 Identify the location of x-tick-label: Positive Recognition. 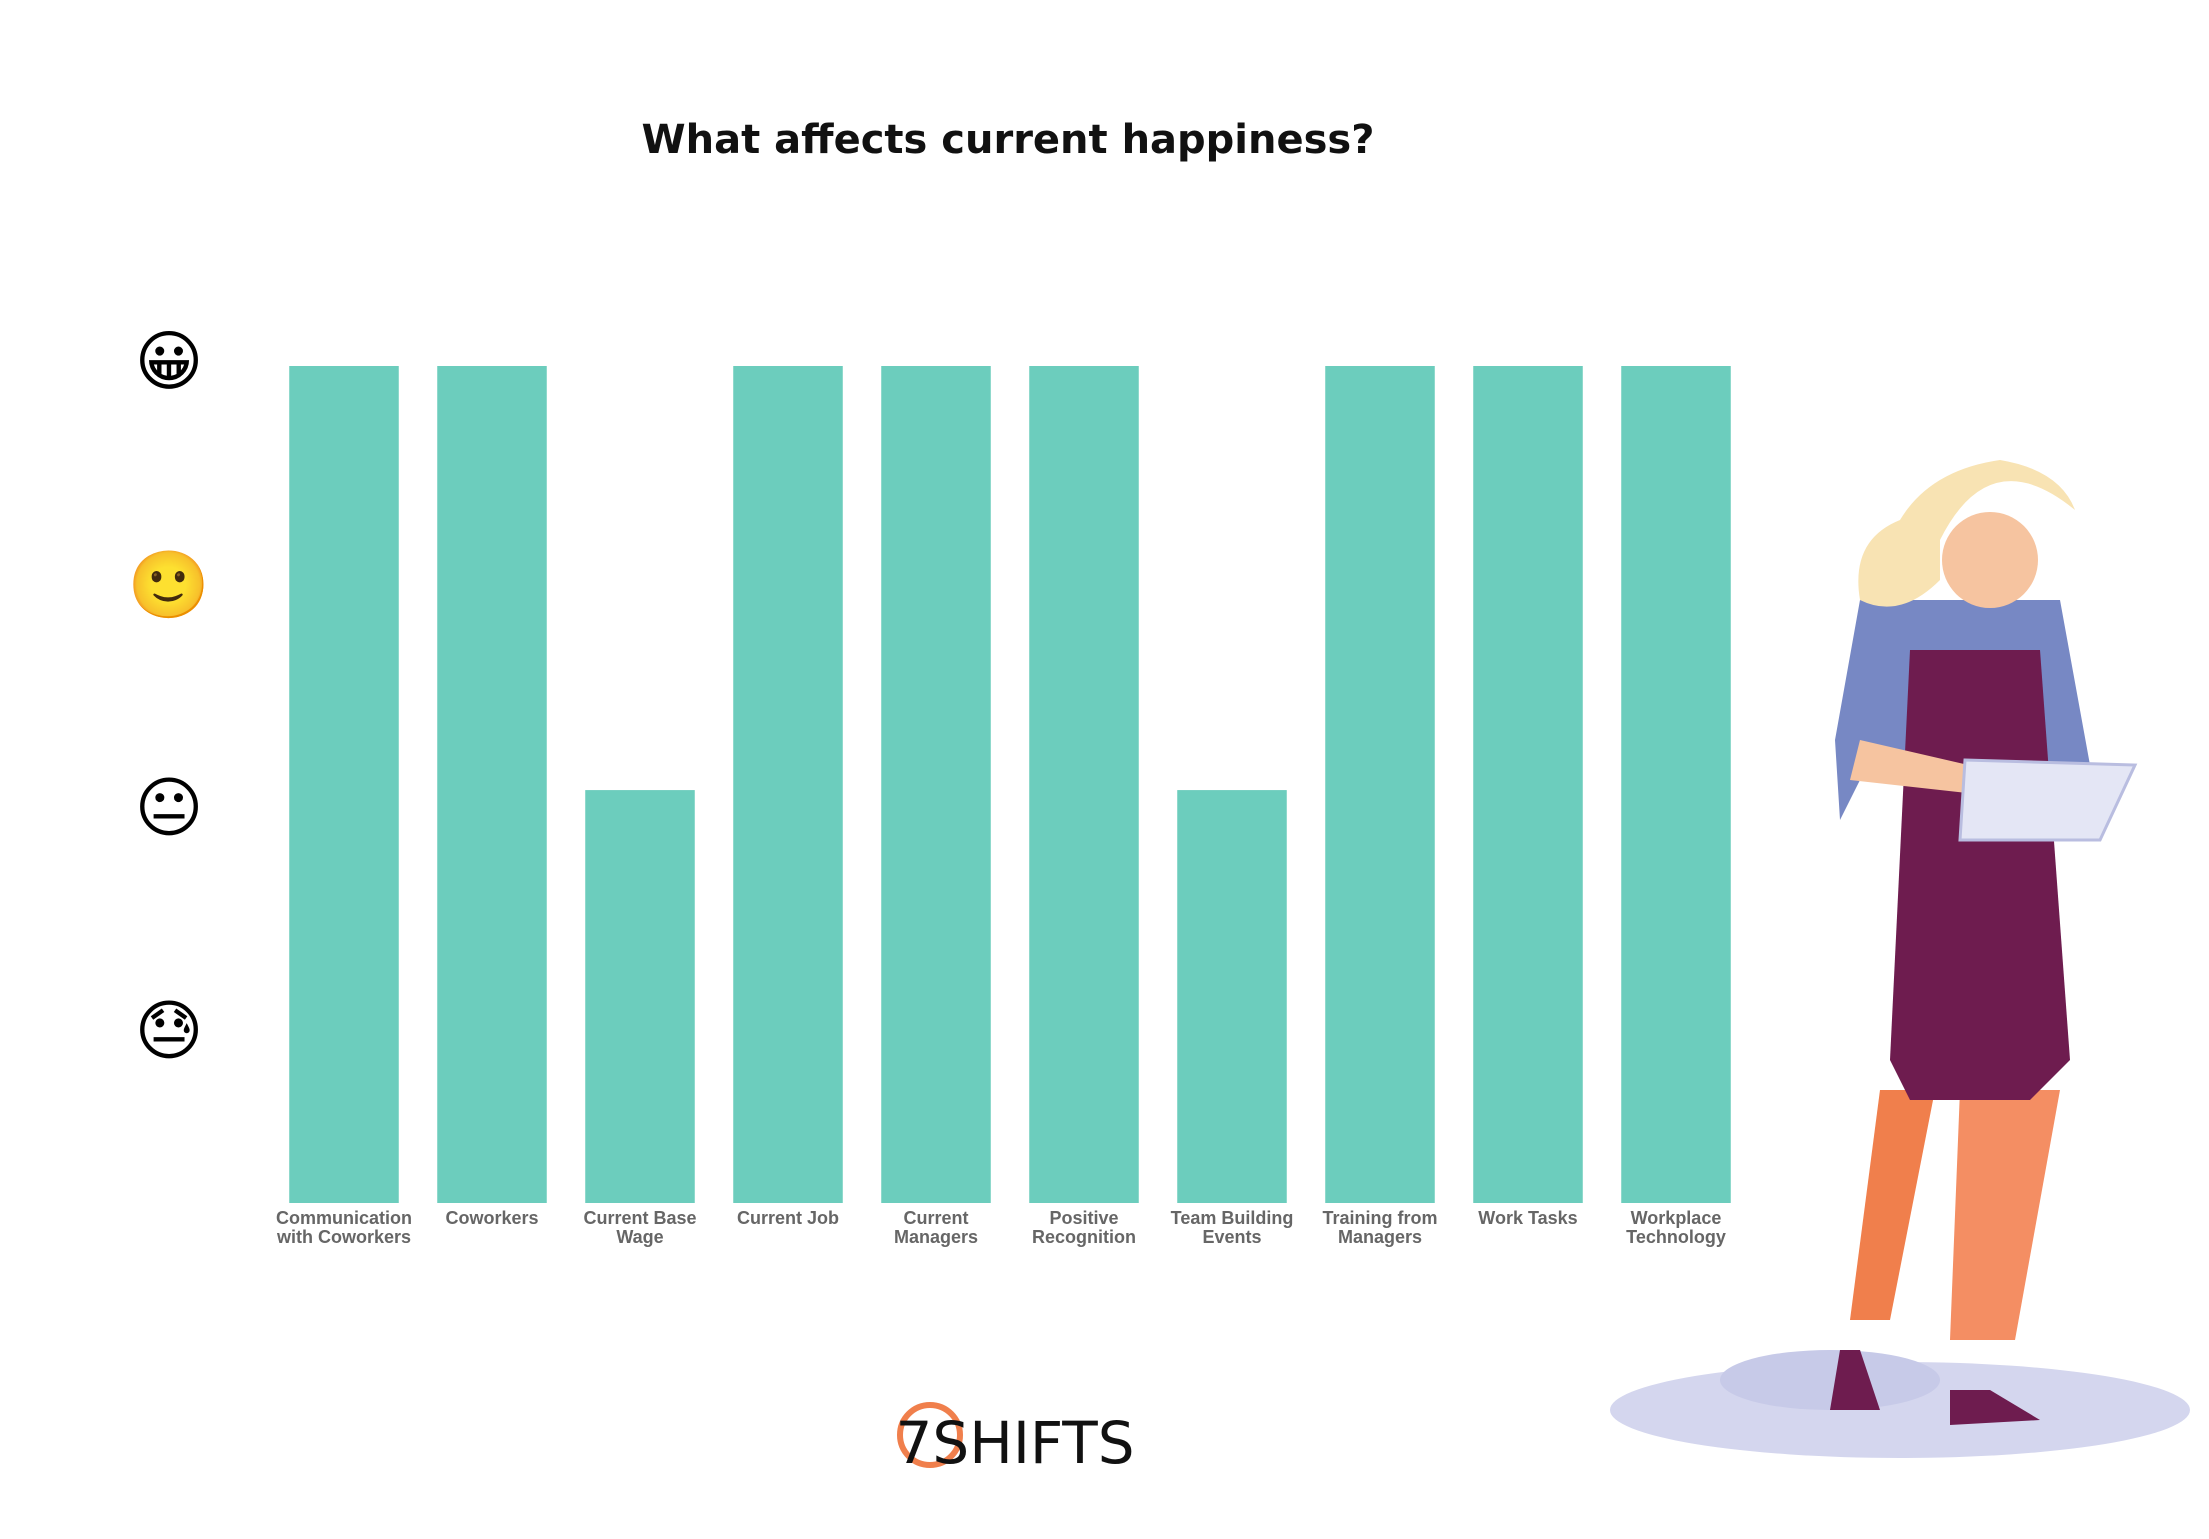
(1084, 1227).